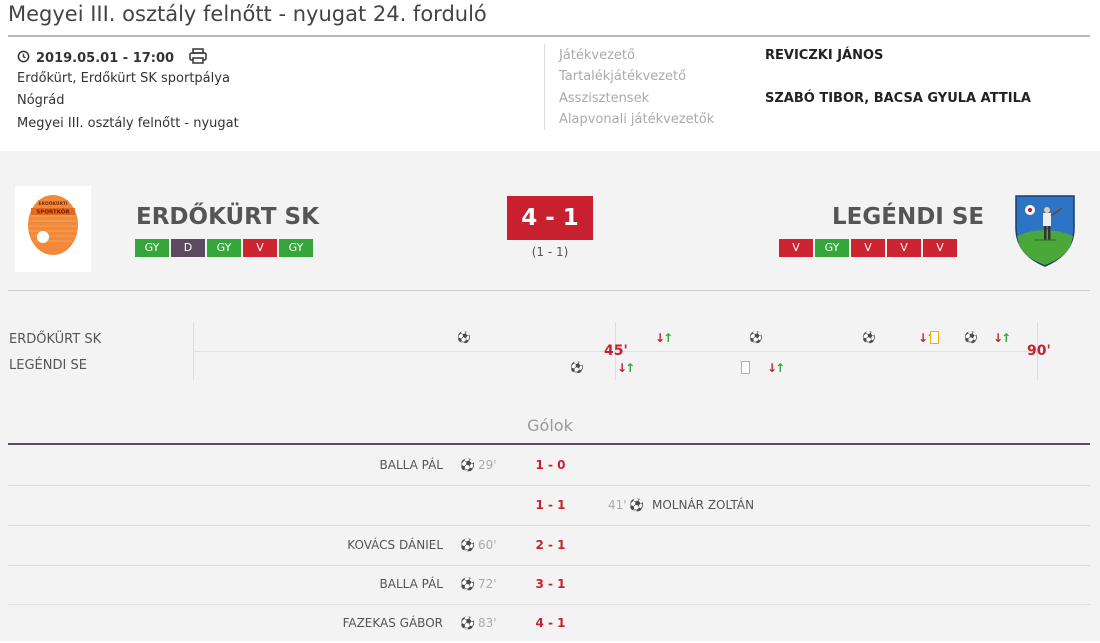 The width and height of the screenshot is (1100, 643). What do you see at coordinates (604, 98) in the screenshot?
I see `assistants-label: Asszisztensek` at bounding box center [604, 98].